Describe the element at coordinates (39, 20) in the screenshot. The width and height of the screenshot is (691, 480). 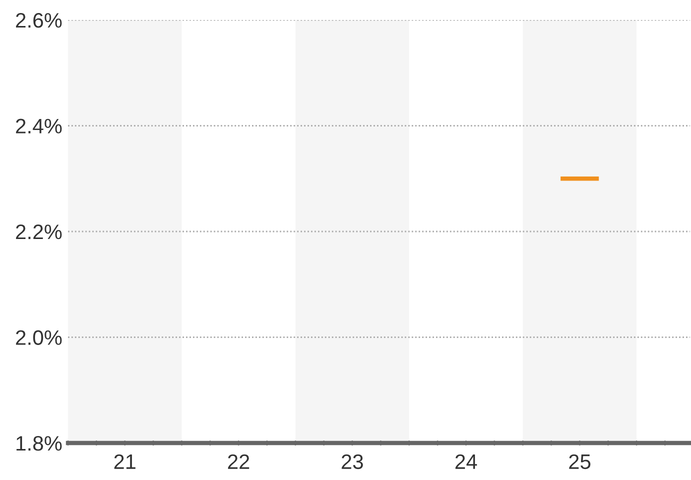
I see `y-tick-label: 2.6%` at that location.